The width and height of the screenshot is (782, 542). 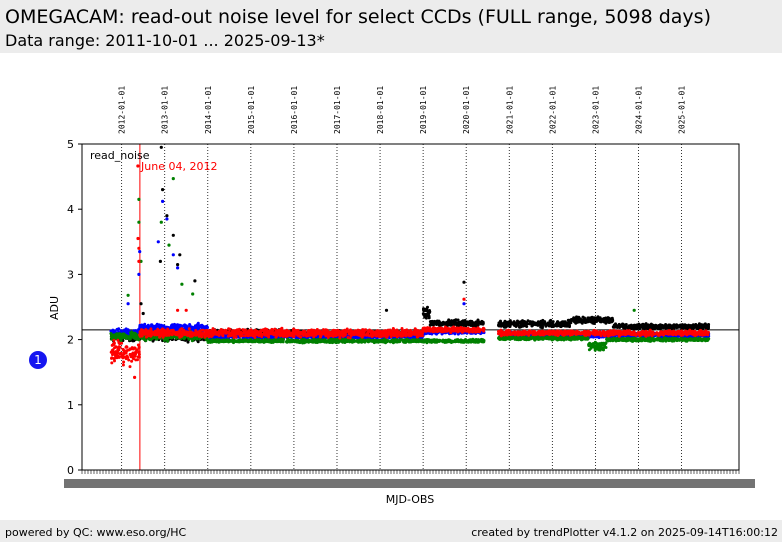 I want to click on annotation-marker, so click(x=138, y=166).